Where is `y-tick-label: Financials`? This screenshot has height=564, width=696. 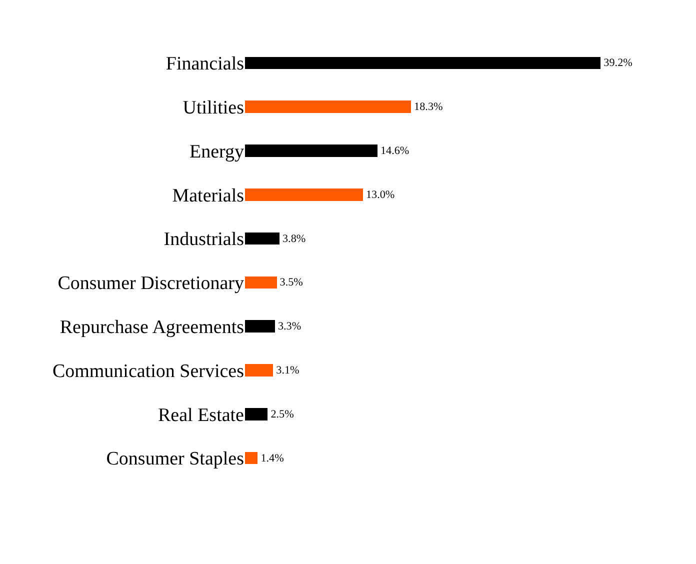 y-tick-label: Financials is located at coordinates (205, 64).